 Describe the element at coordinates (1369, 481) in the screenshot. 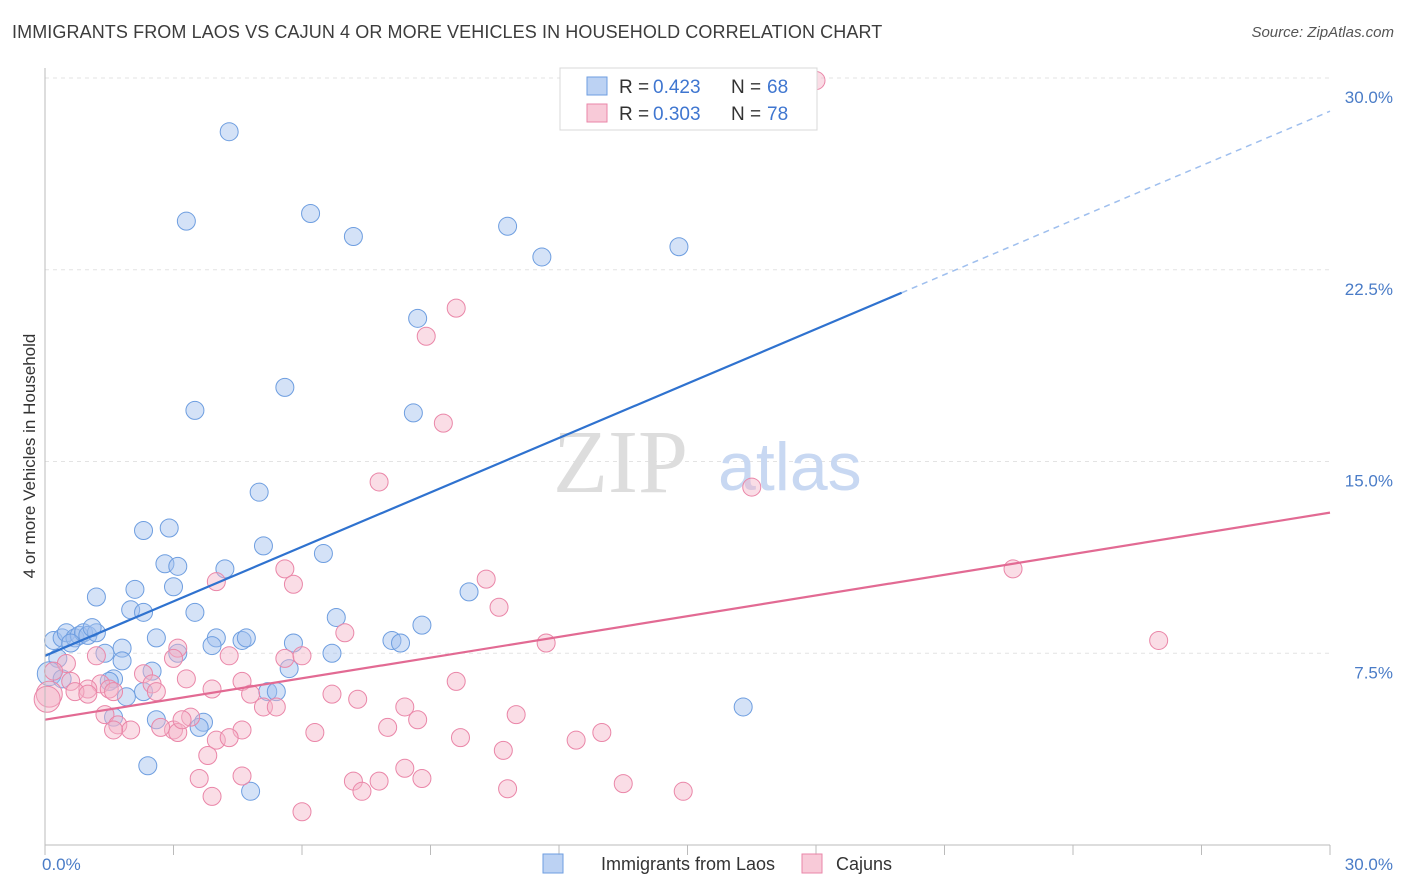

I see `y-tick-label: 15.0%` at that location.